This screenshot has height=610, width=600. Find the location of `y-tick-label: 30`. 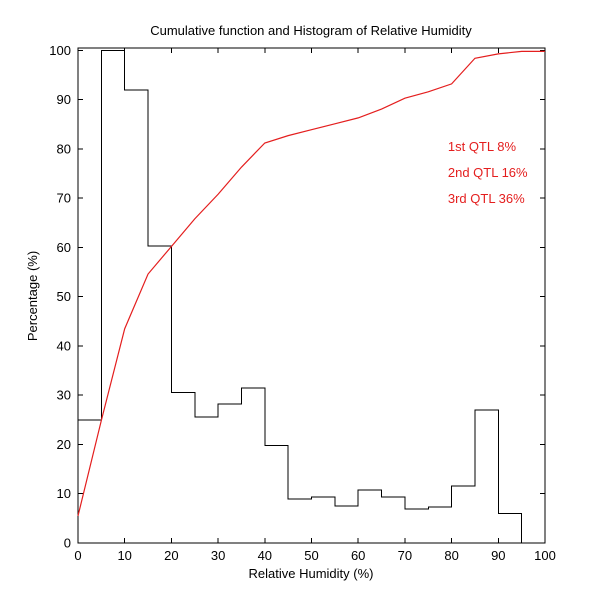

y-tick-label: 30 is located at coordinates (64, 395).